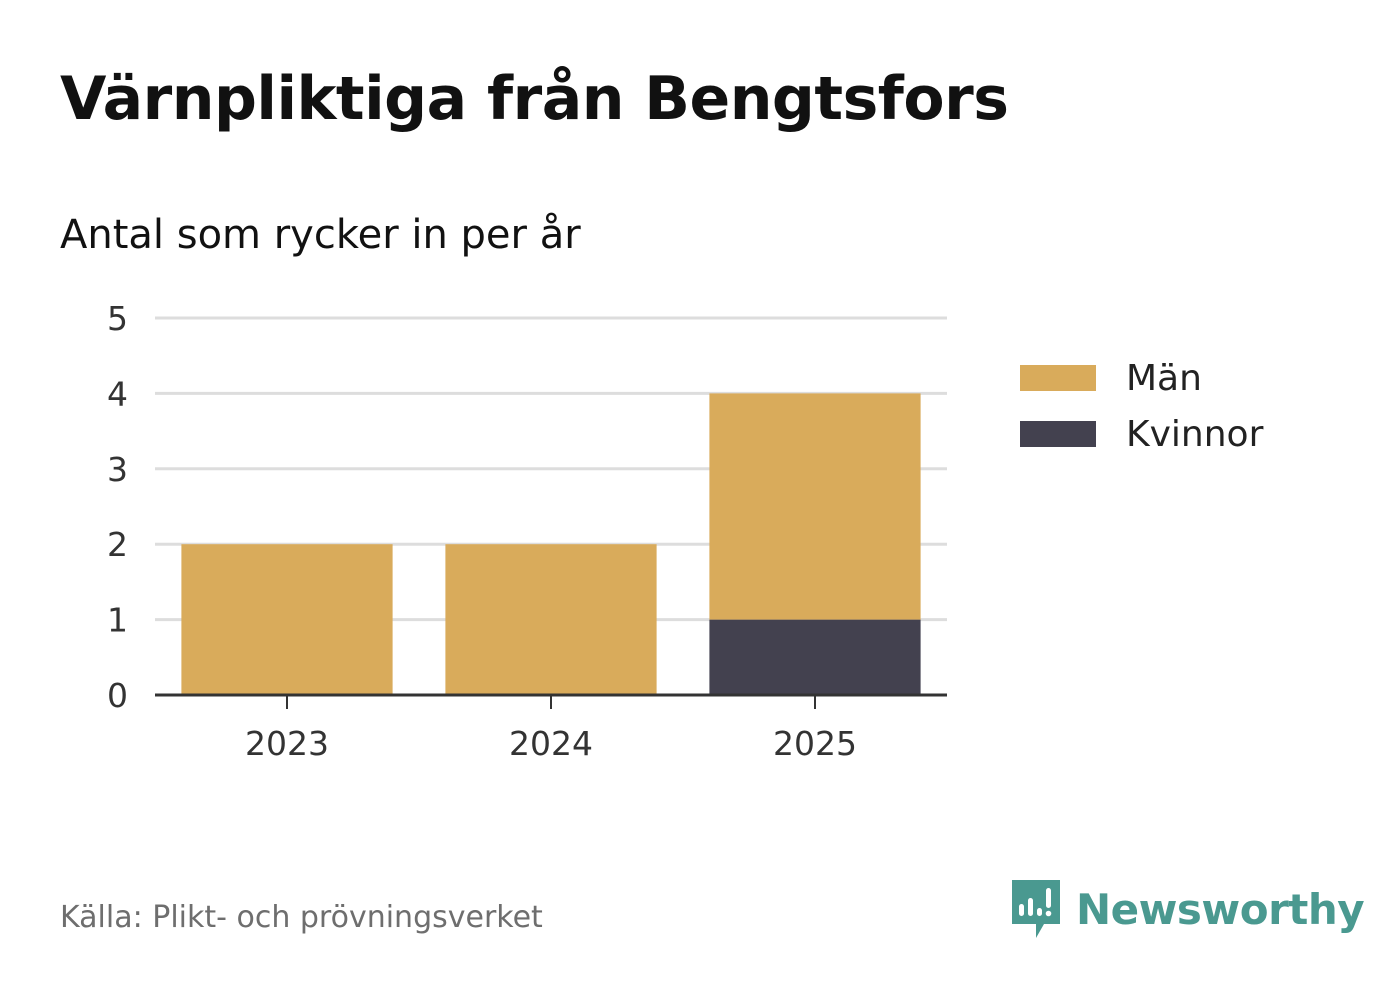  I want to click on legend-swatch-women, so click(1058, 434).